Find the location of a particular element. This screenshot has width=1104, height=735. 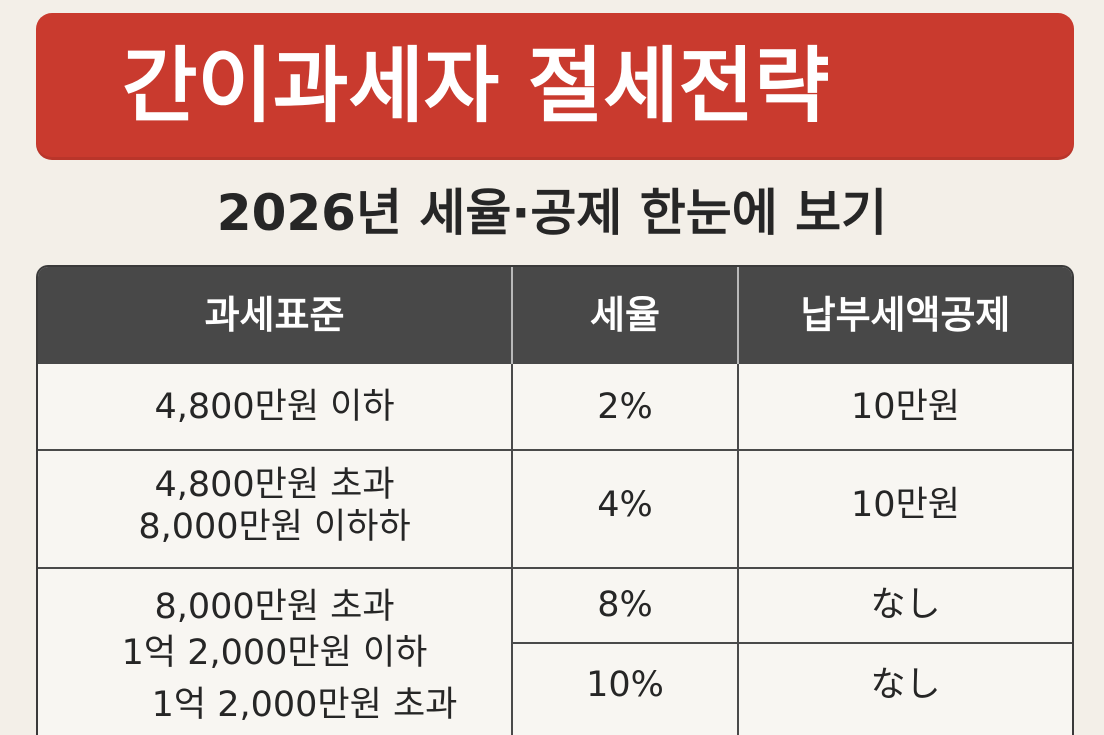

row-2-credit: 10만원 is located at coordinates (905, 505).